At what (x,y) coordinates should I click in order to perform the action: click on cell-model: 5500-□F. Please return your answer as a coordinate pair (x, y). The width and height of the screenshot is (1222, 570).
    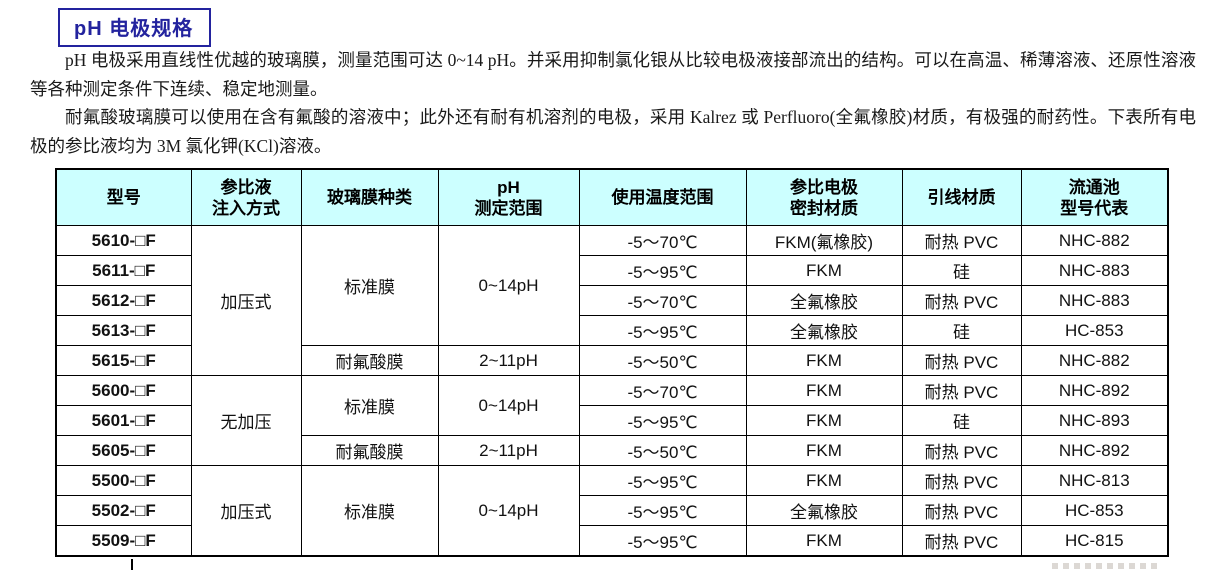
    Looking at the image, I should click on (123, 480).